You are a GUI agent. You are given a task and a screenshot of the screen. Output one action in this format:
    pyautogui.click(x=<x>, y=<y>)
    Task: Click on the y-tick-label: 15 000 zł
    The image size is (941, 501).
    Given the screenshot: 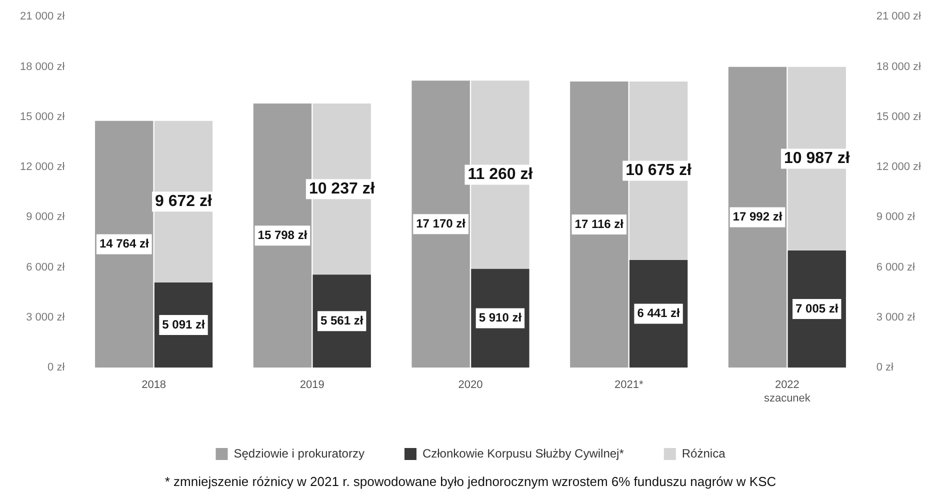 What is the action you would take?
    pyautogui.click(x=43, y=116)
    